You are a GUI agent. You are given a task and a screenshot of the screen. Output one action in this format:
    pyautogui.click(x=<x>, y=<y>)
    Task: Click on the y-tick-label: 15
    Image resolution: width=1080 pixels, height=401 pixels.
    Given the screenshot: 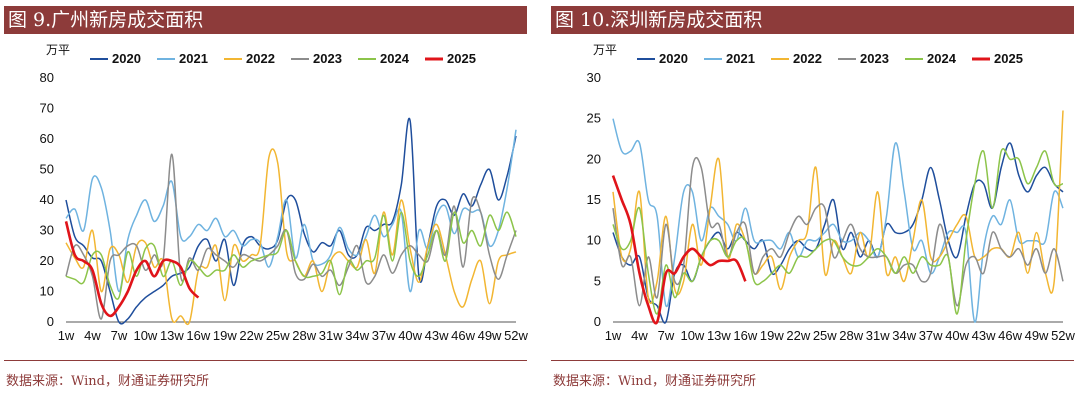 What is the action you would take?
    pyautogui.click(x=594, y=199)
    